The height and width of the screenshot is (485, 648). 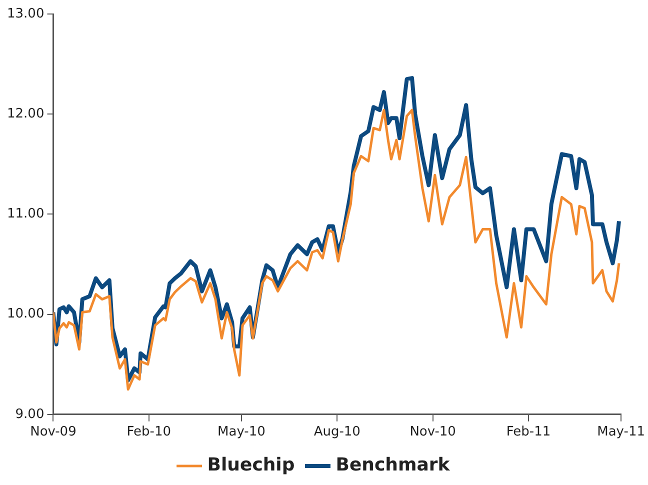 I want to click on legend-label: Benchmark, so click(x=393, y=465).